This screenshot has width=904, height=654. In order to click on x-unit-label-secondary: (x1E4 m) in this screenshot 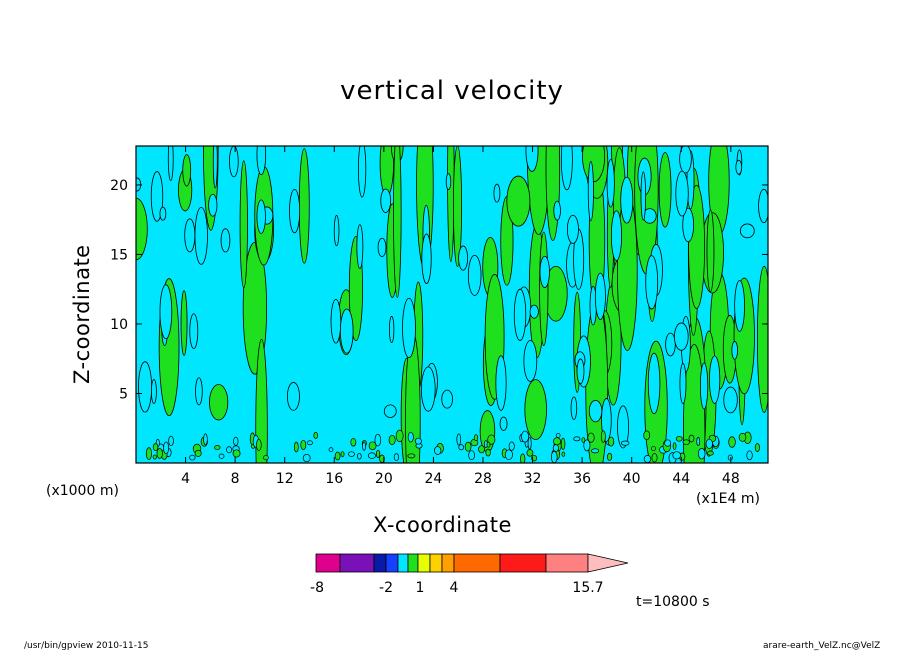, I will do `click(728, 499)`.